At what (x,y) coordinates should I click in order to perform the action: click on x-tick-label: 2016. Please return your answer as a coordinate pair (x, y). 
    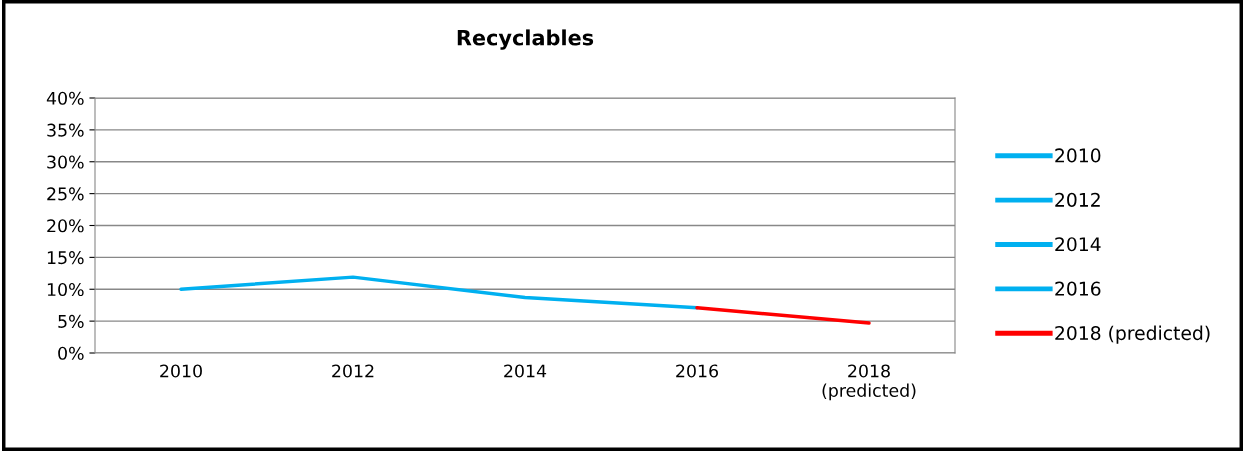
    Looking at the image, I should click on (697, 371).